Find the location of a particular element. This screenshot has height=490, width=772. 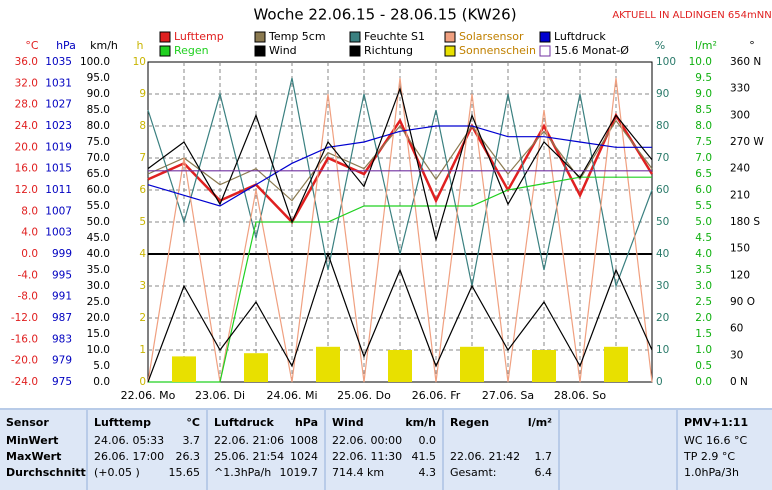

y-tick-label: 20 is located at coordinates (662, 318).